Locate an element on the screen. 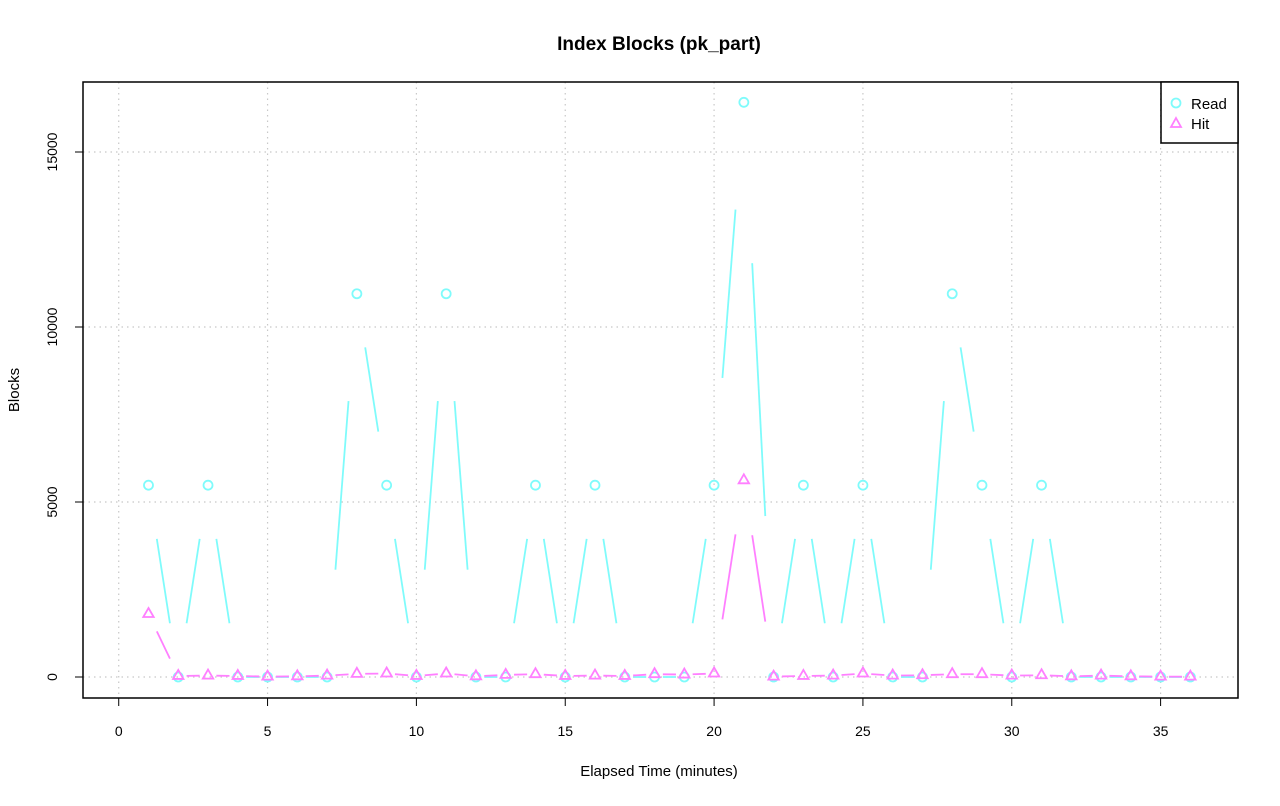  x-tick-label: 35 is located at coordinates (1161, 731).